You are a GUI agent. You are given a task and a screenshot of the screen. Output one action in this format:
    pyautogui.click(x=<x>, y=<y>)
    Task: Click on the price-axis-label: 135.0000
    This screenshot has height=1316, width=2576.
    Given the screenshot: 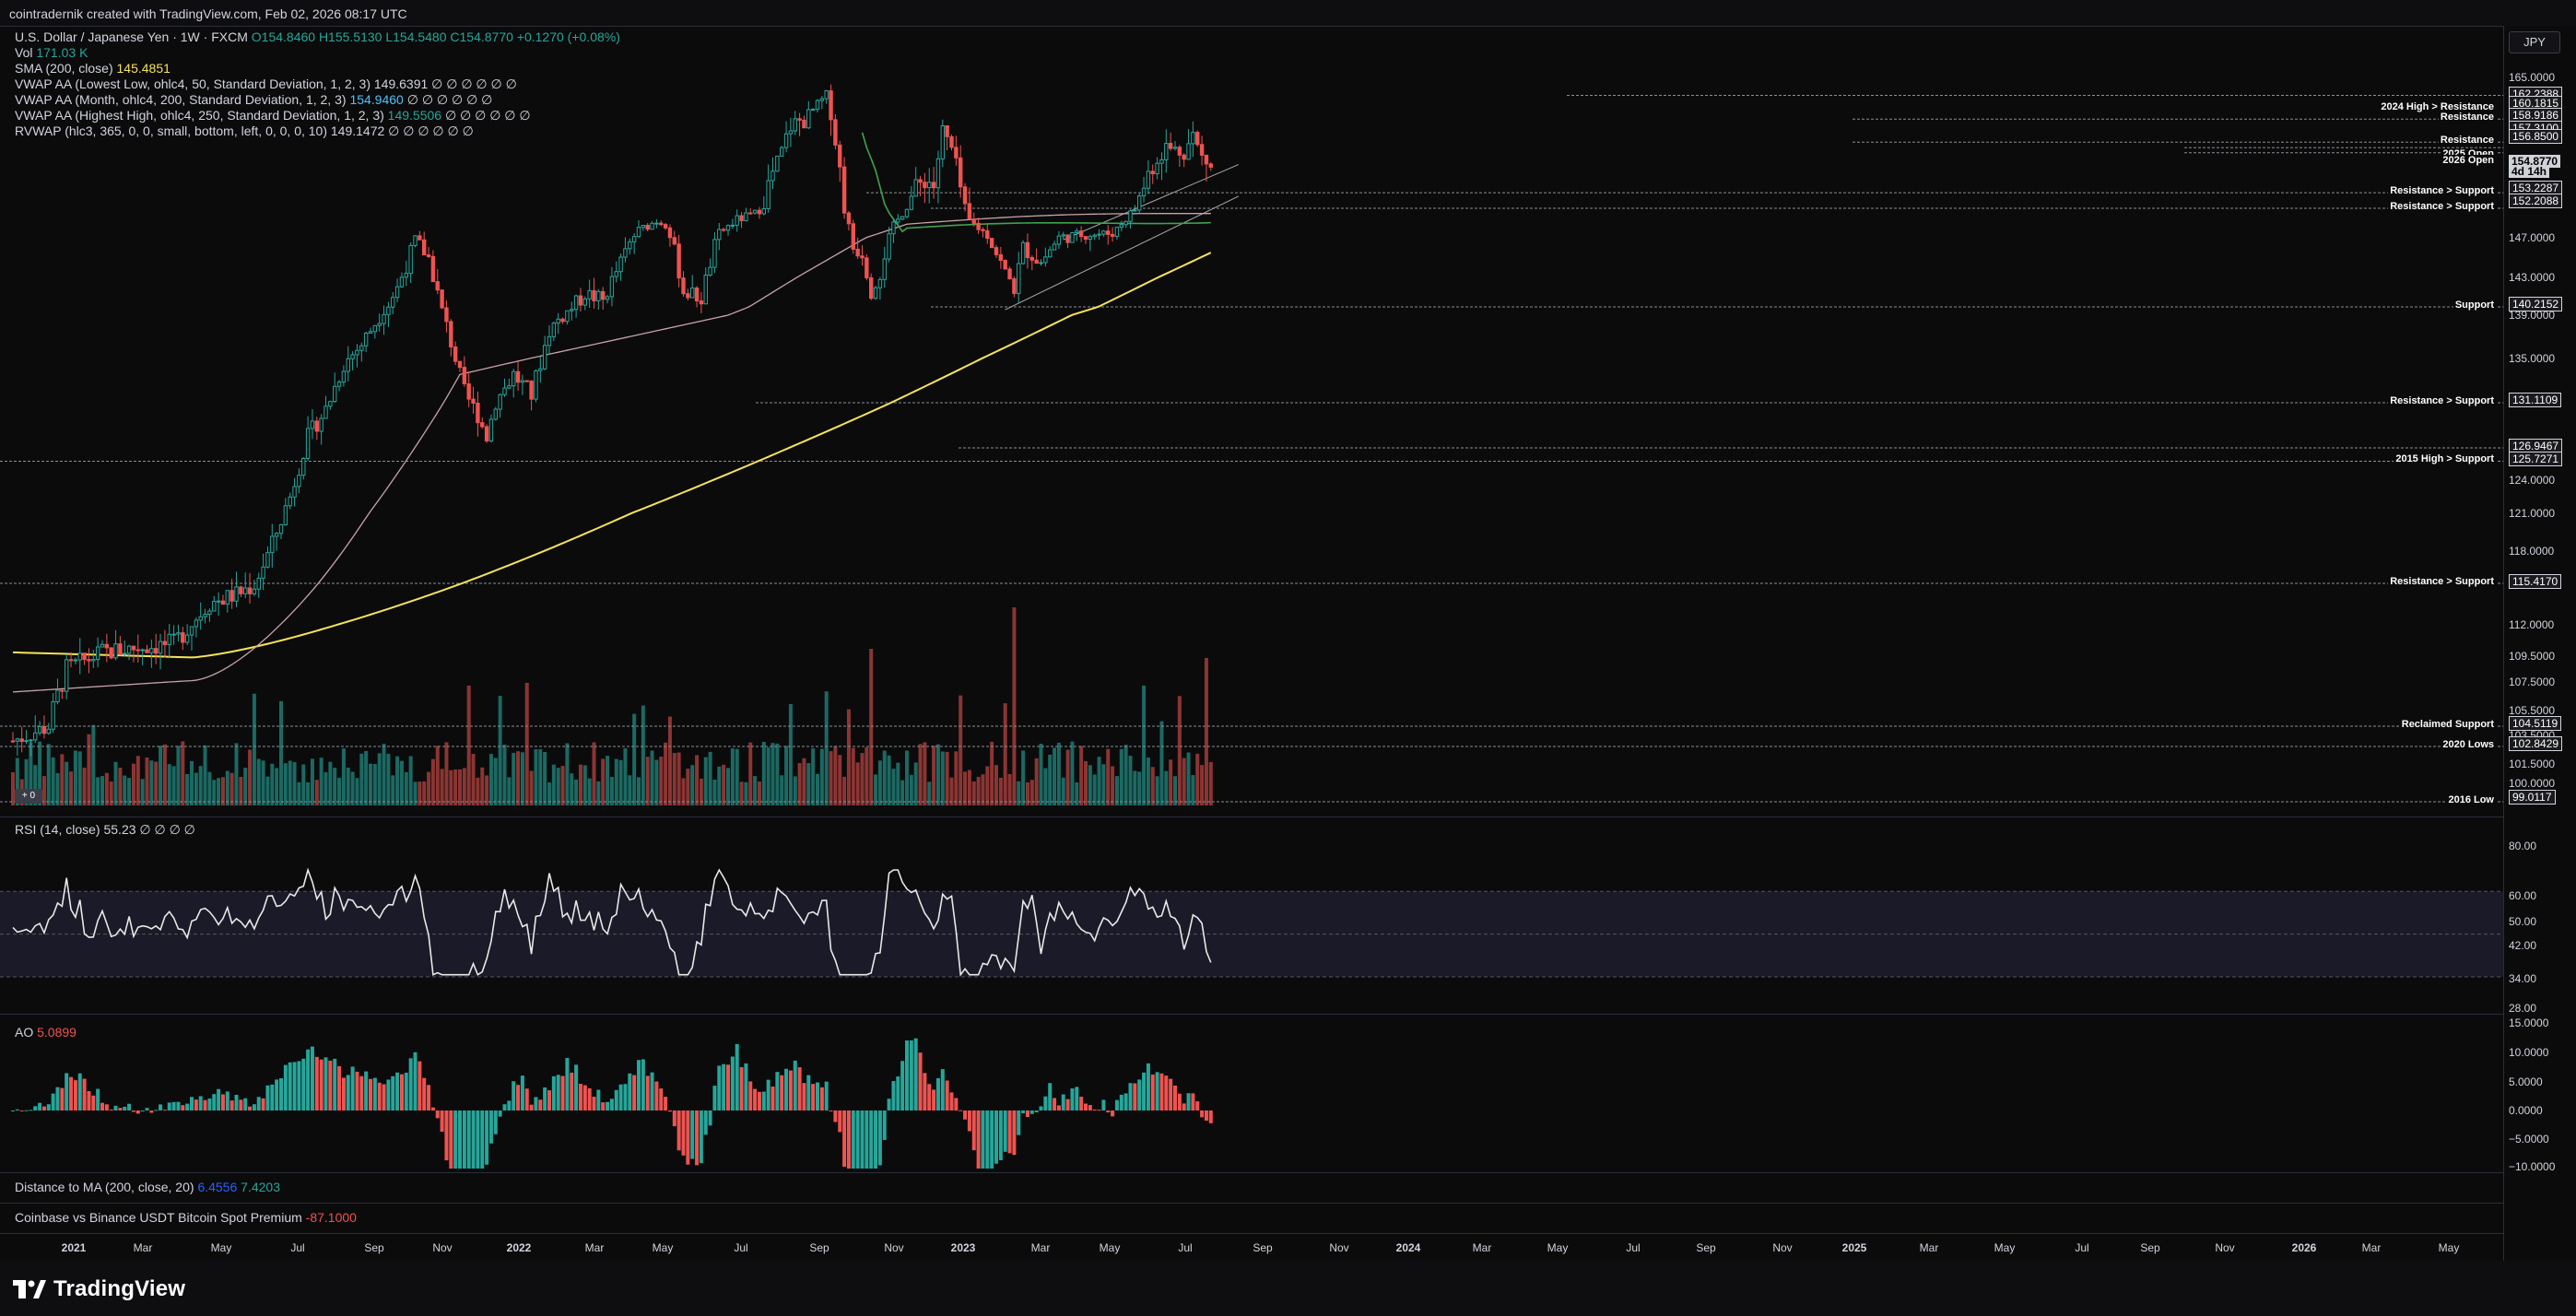 What is the action you would take?
    pyautogui.click(x=2532, y=358)
    